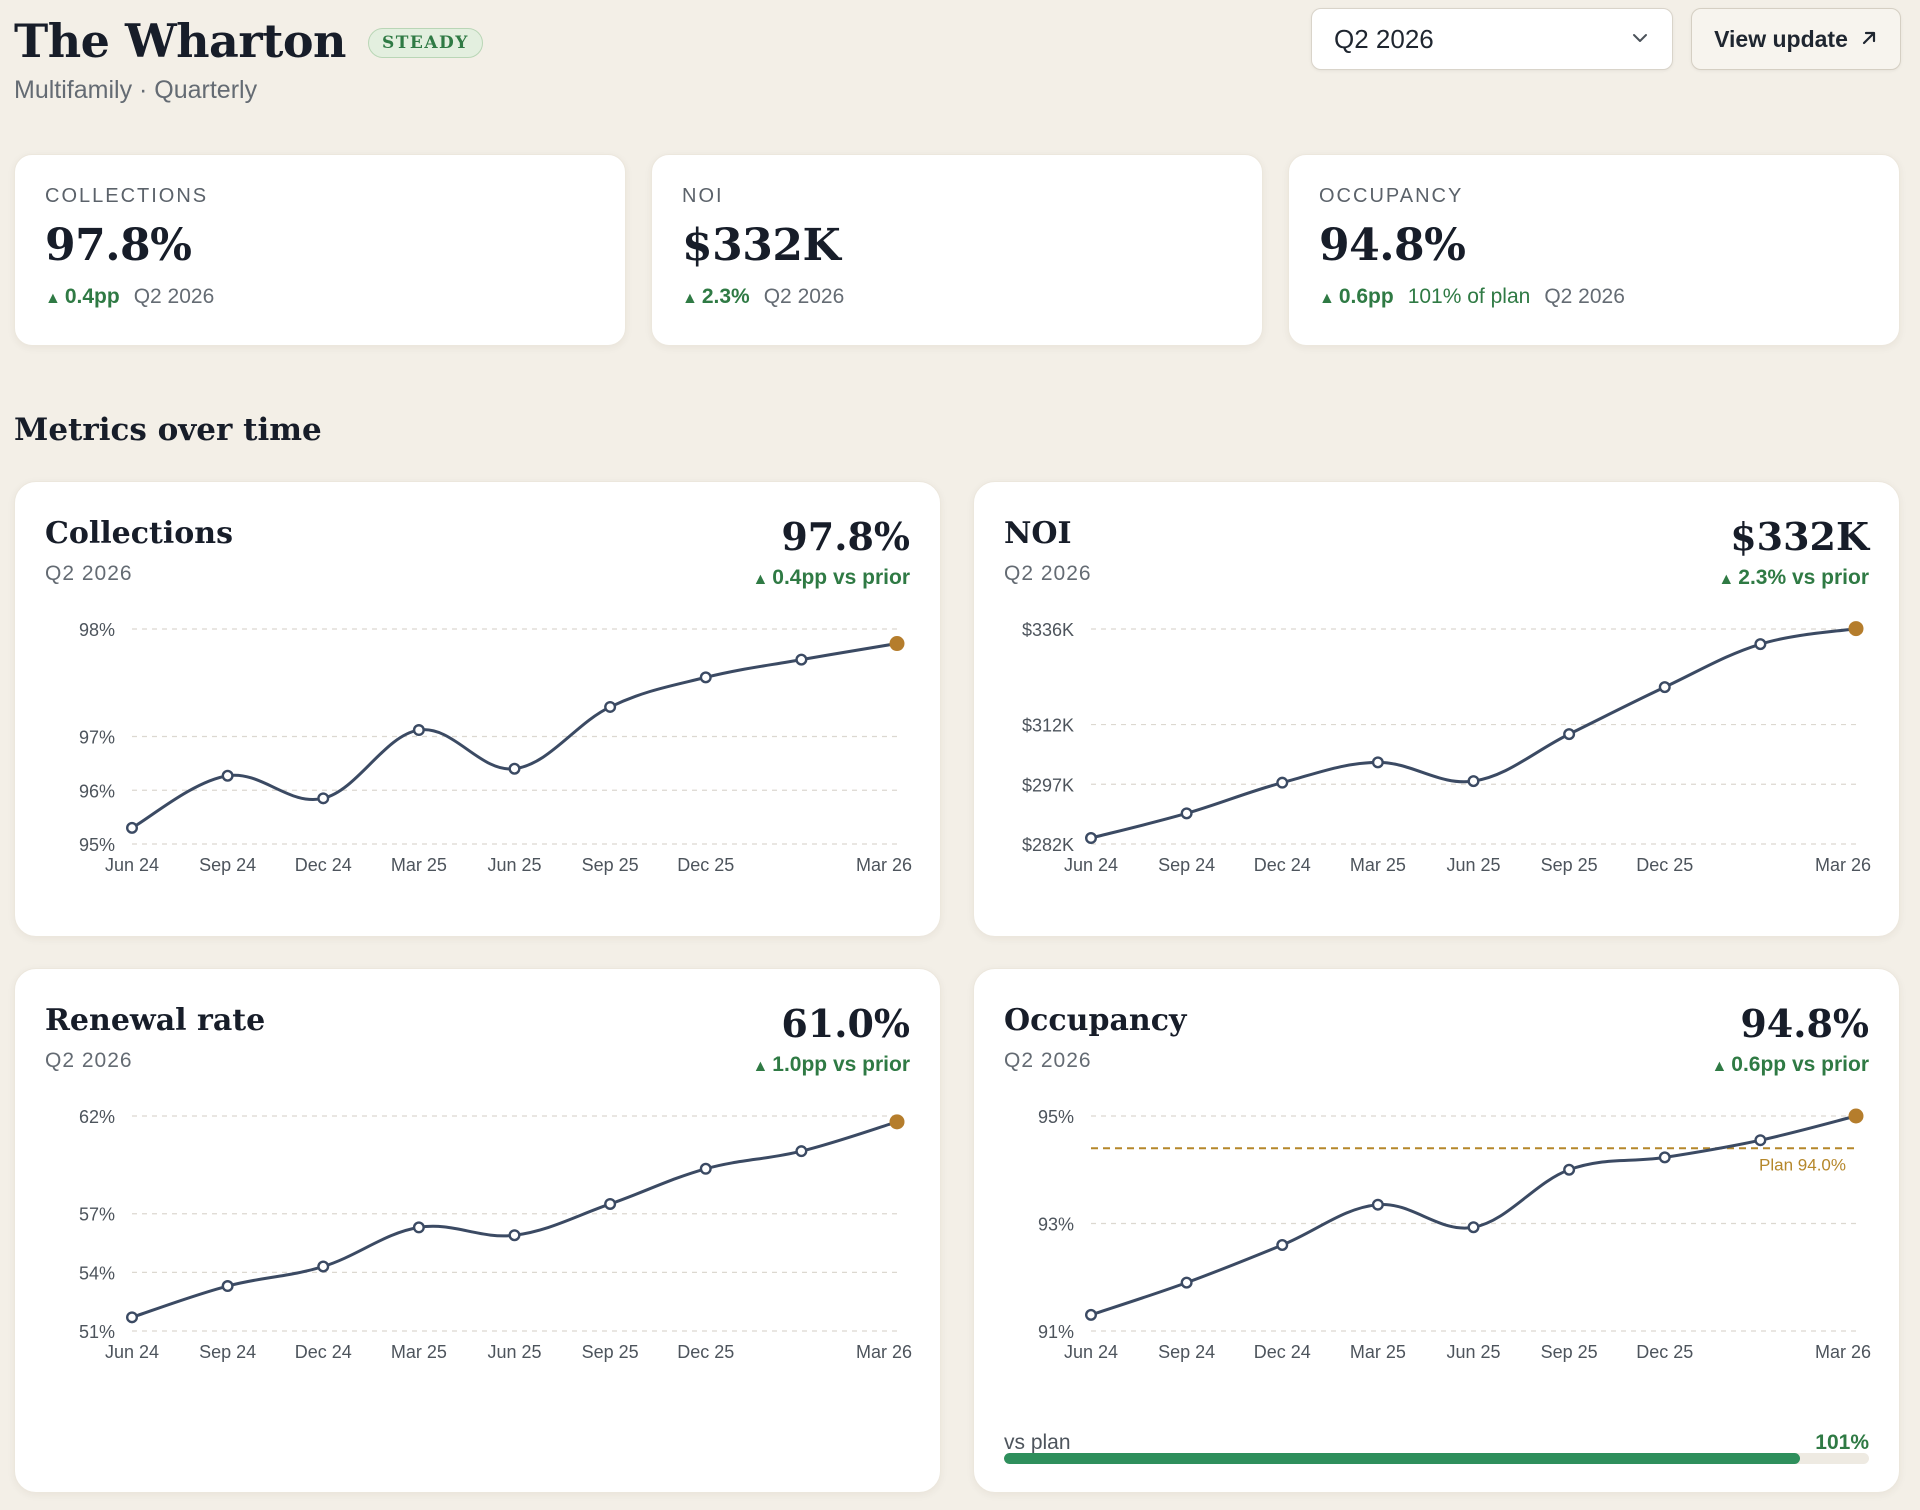  I want to click on vs-plan-label: vs plan, so click(1037, 1442).